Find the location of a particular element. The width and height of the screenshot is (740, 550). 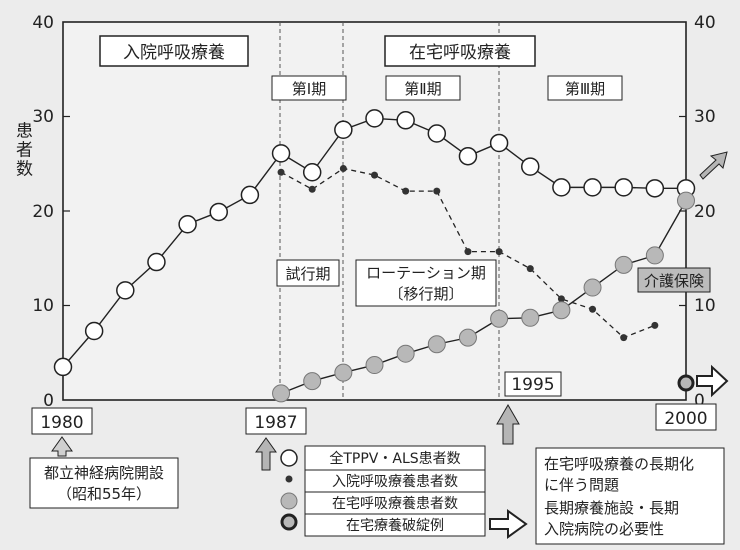

x-label-2000: 2000 is located at coordinates (685, 419).